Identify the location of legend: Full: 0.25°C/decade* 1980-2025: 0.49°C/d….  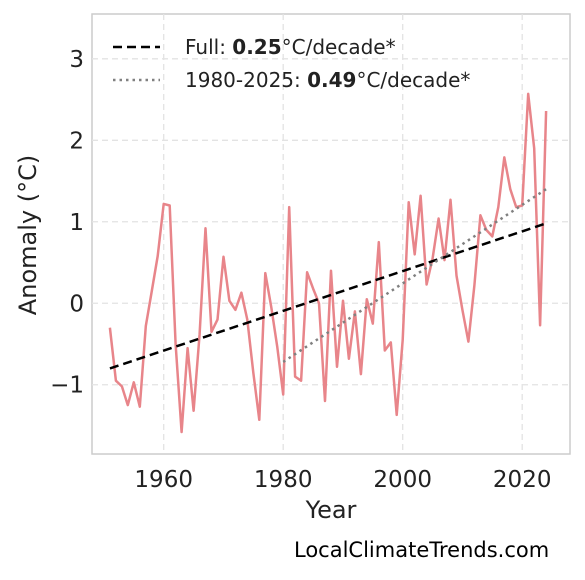
(291, 63).